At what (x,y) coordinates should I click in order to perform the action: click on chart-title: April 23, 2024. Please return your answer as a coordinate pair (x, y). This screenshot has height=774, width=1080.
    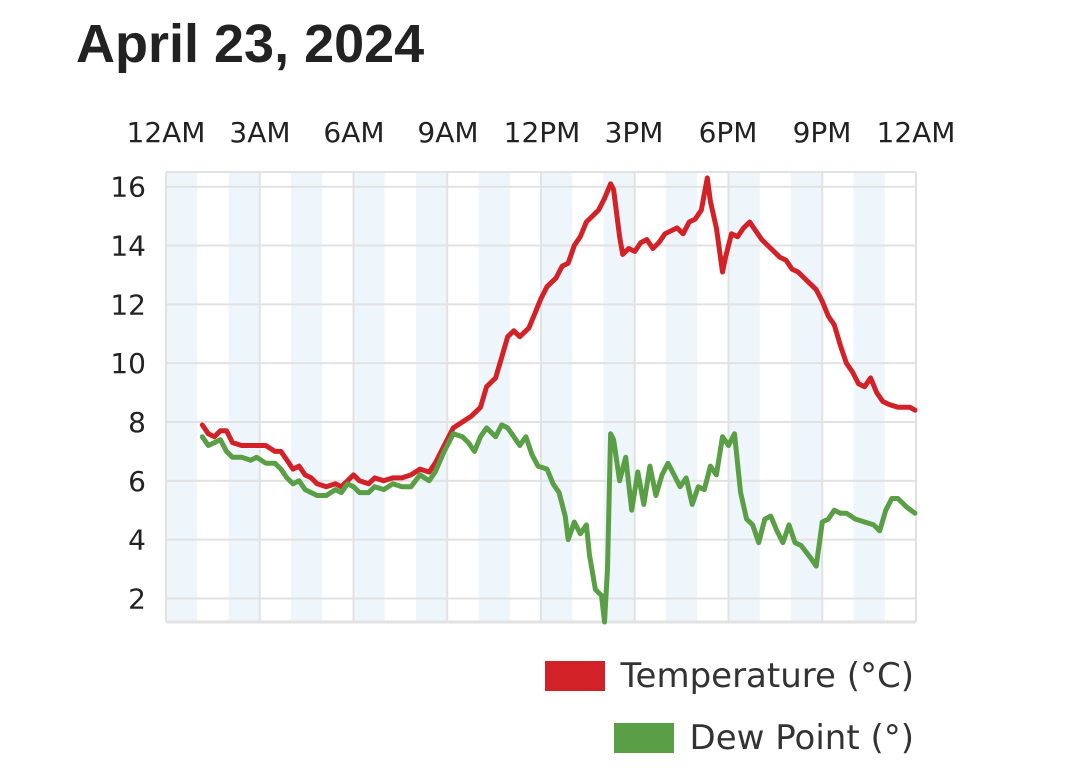
    Looking at the image, I should click on (250, 44).